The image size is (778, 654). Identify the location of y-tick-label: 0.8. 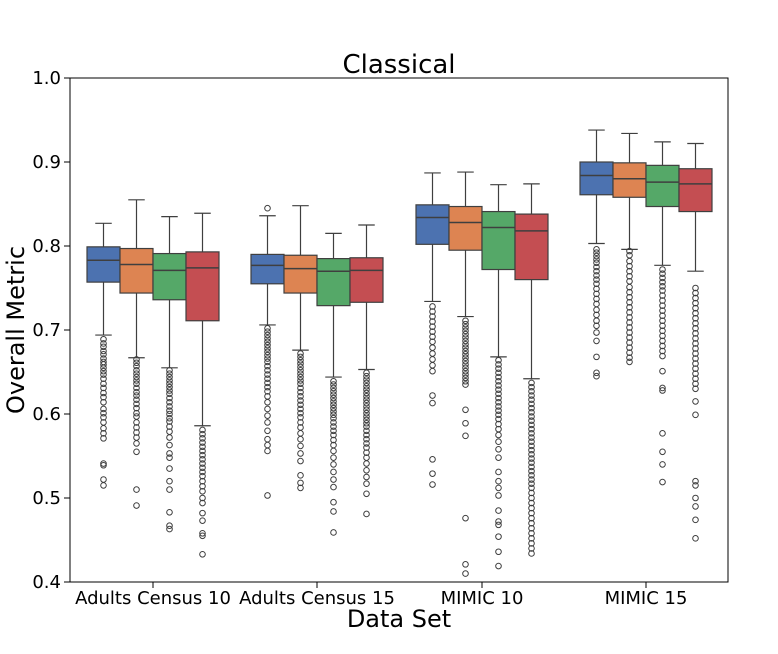
(46, 246).